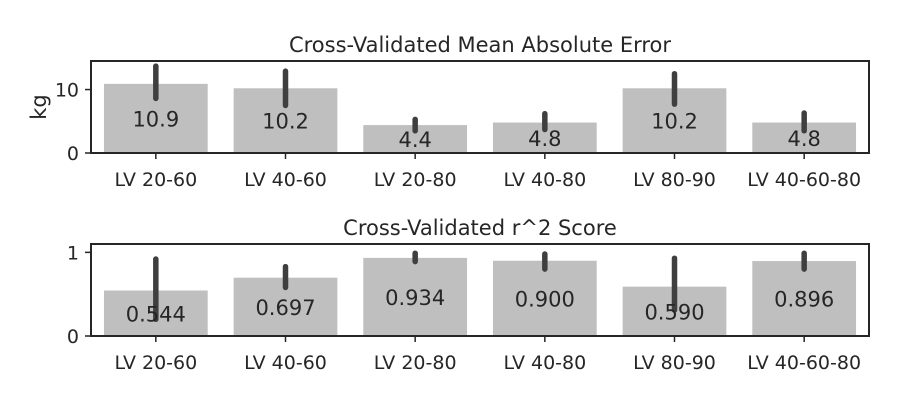 The image size is (900, 405). I want to click on chart-2-value-label: 0.934, so click(415, 298).